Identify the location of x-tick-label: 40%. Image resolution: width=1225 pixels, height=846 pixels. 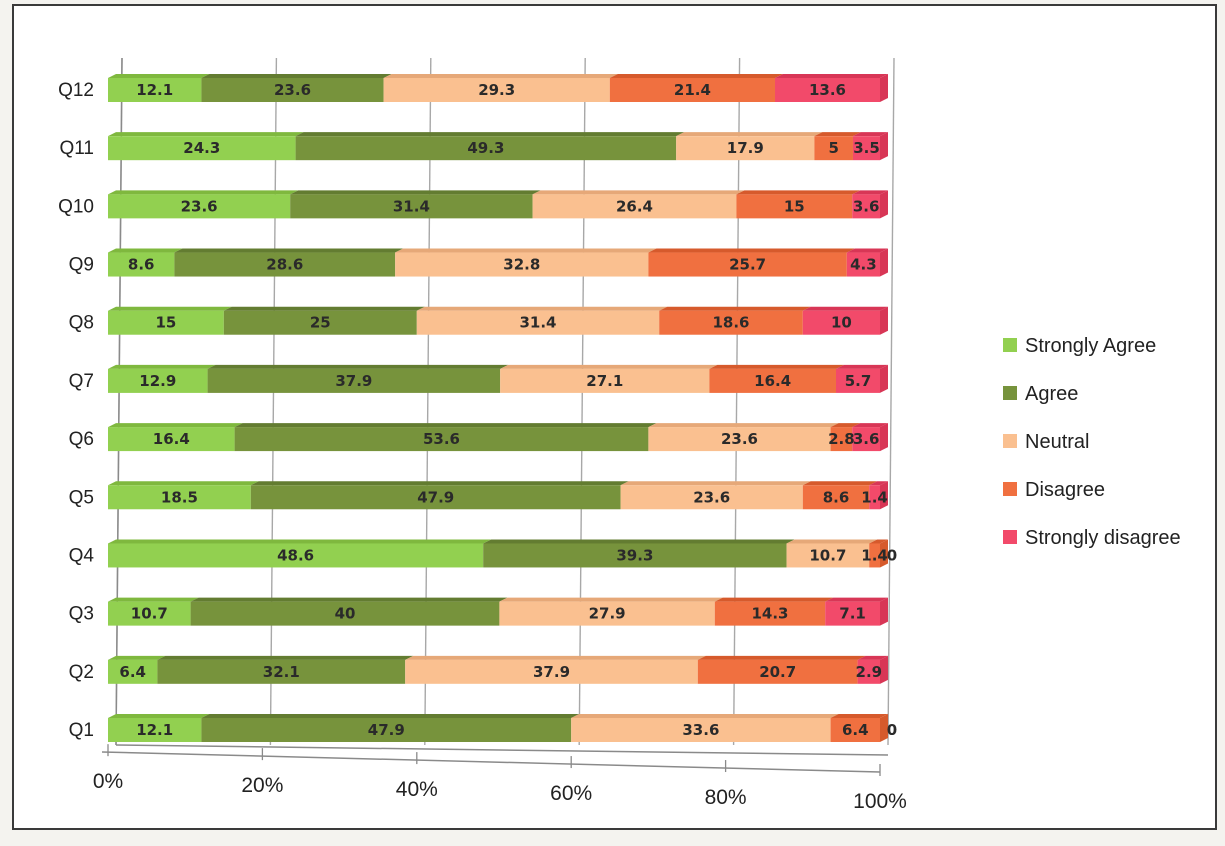
(417, 789).